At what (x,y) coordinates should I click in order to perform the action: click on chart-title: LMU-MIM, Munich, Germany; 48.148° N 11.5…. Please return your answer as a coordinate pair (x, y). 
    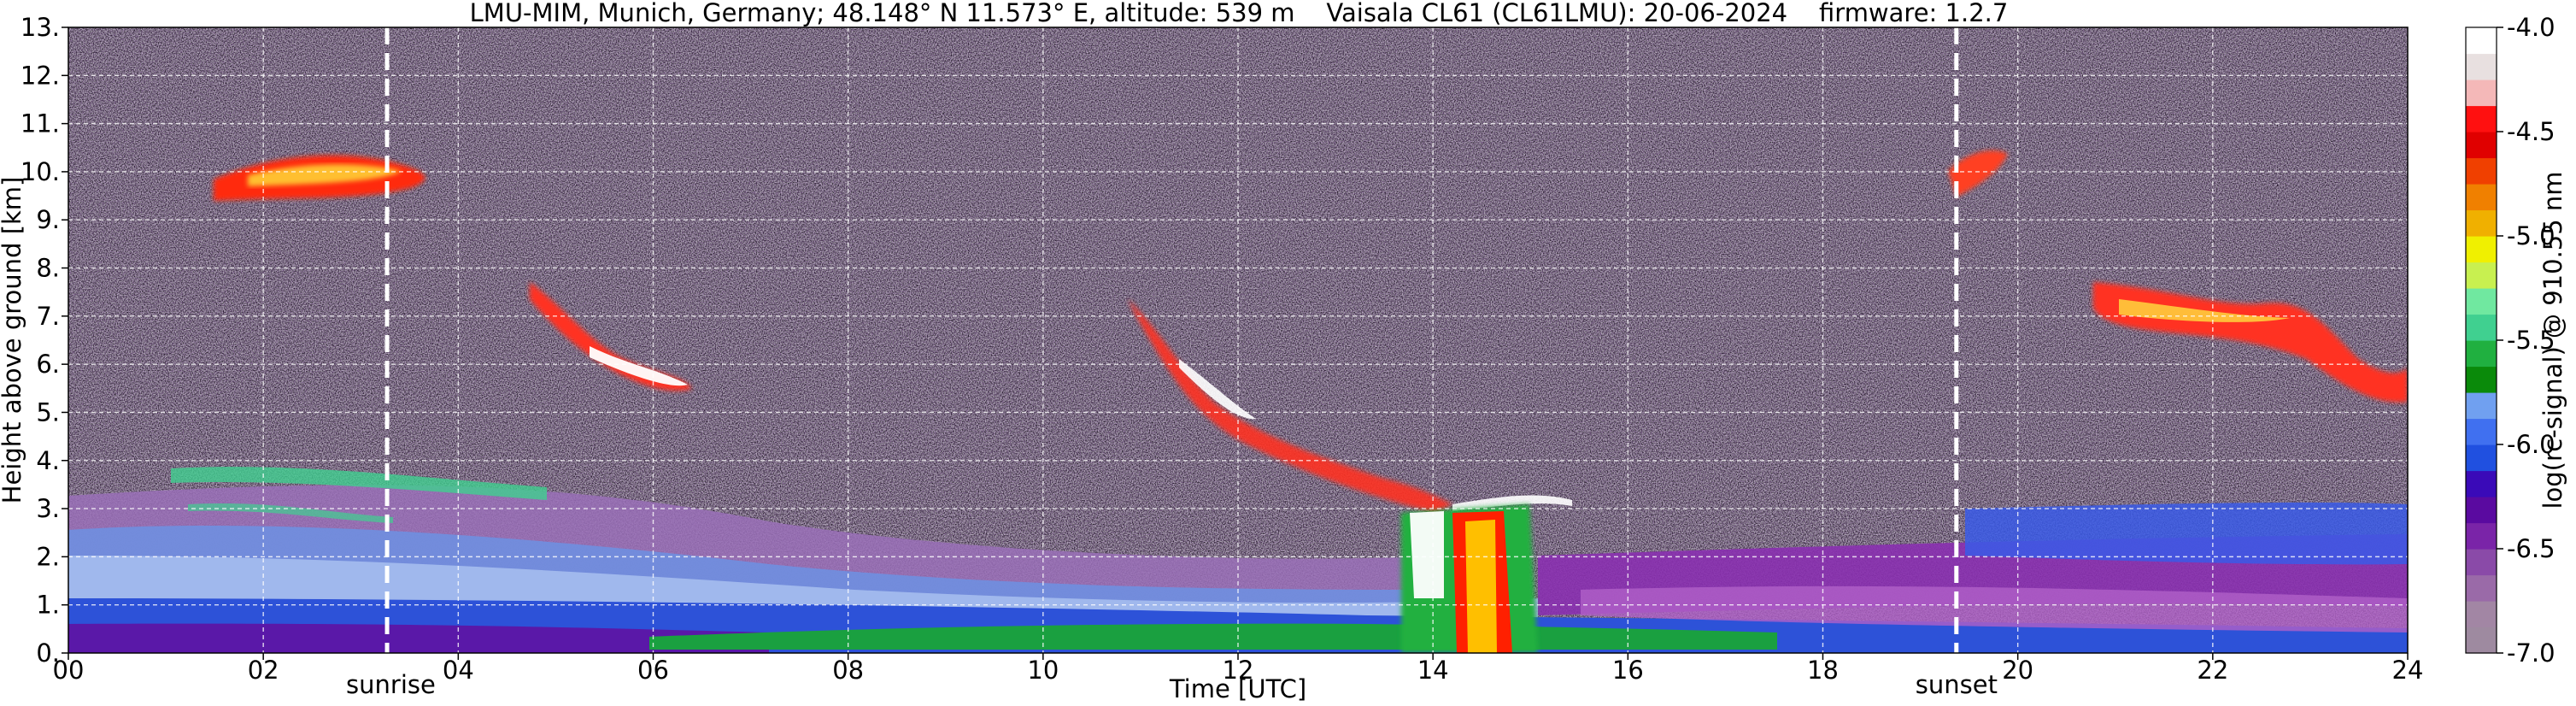
    Looking at the image, I should click on (1239, 13).